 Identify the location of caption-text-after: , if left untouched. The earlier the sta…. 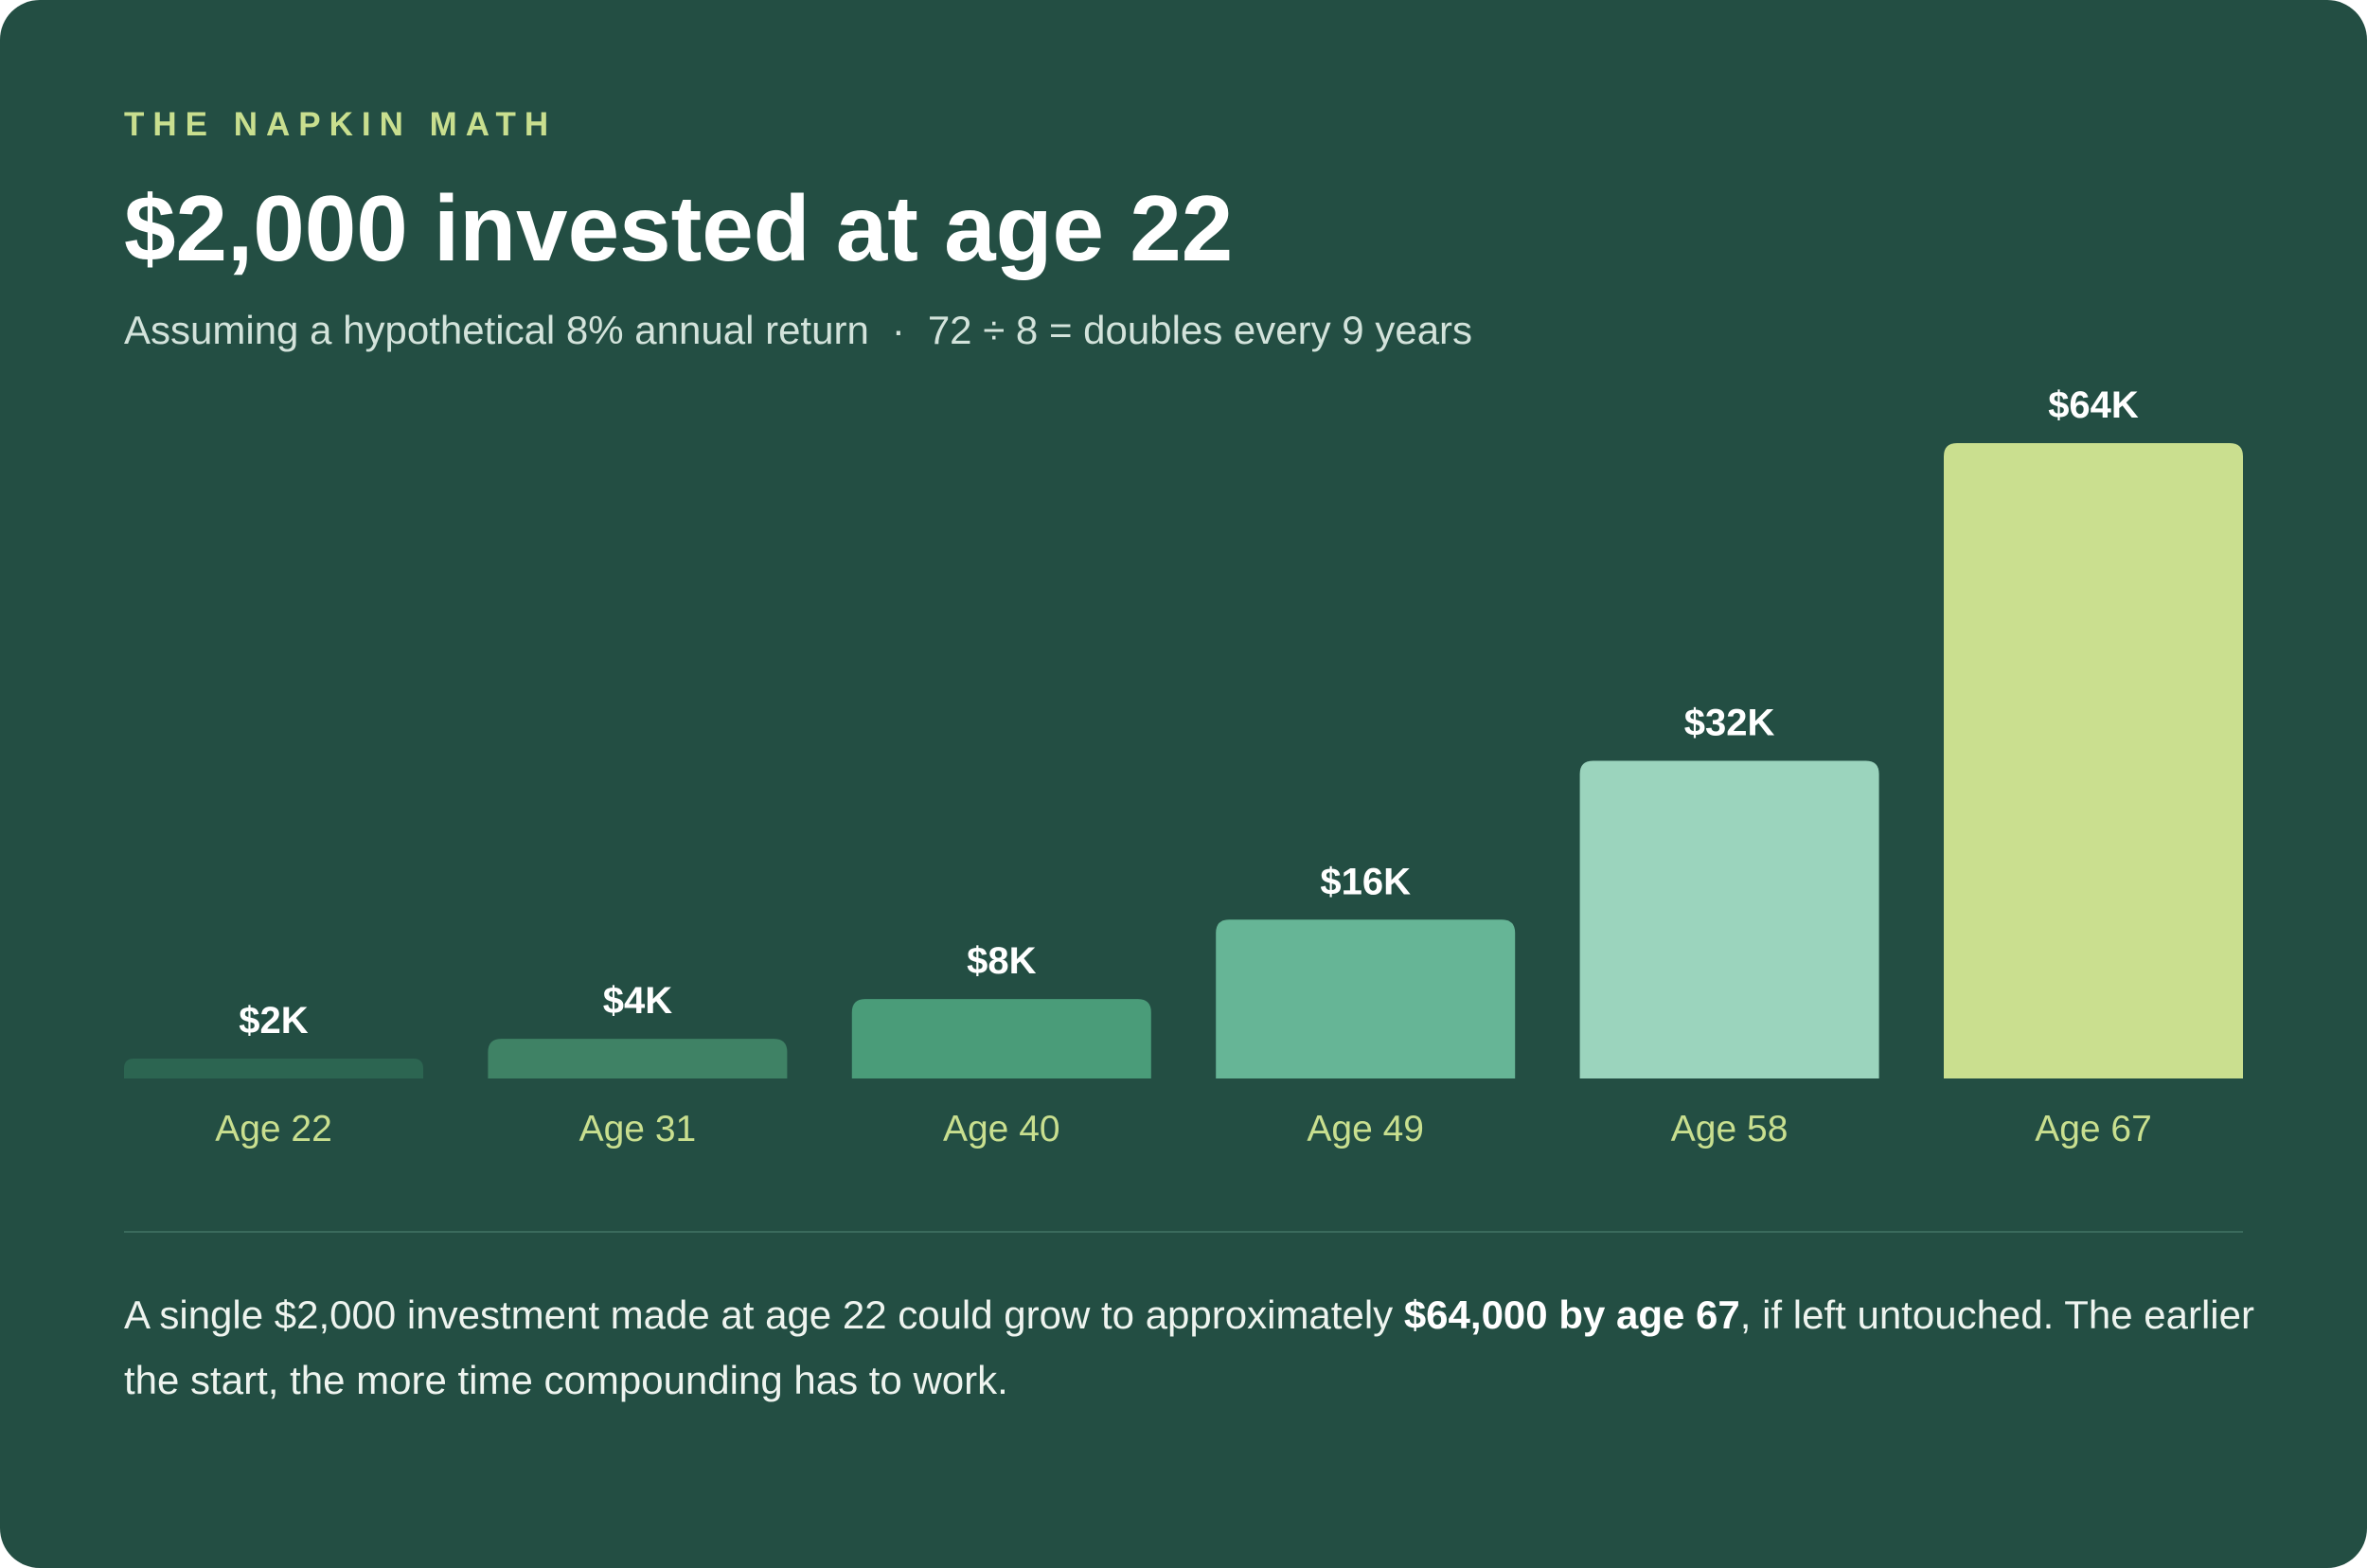
(1189, 1347).